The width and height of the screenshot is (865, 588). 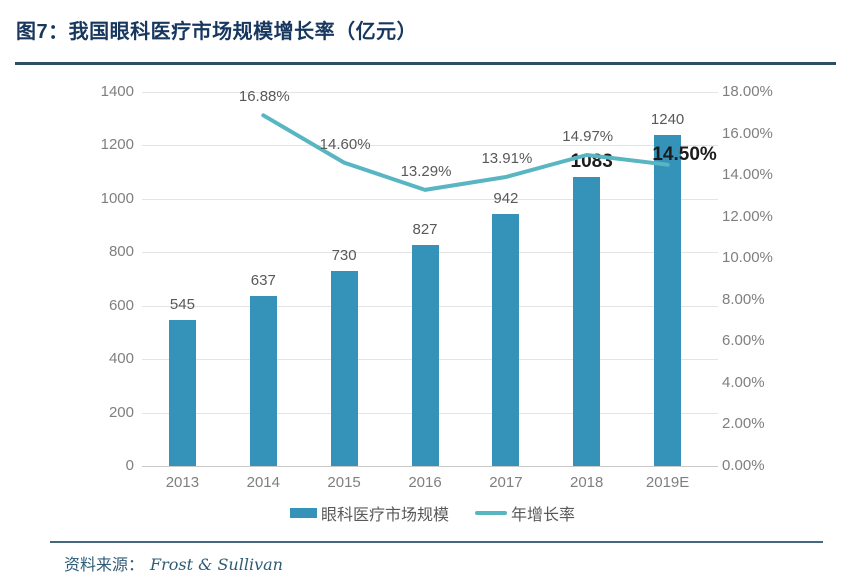 I want to click on line-value-label-2016: 13.29%, so click(x=426, y=171).